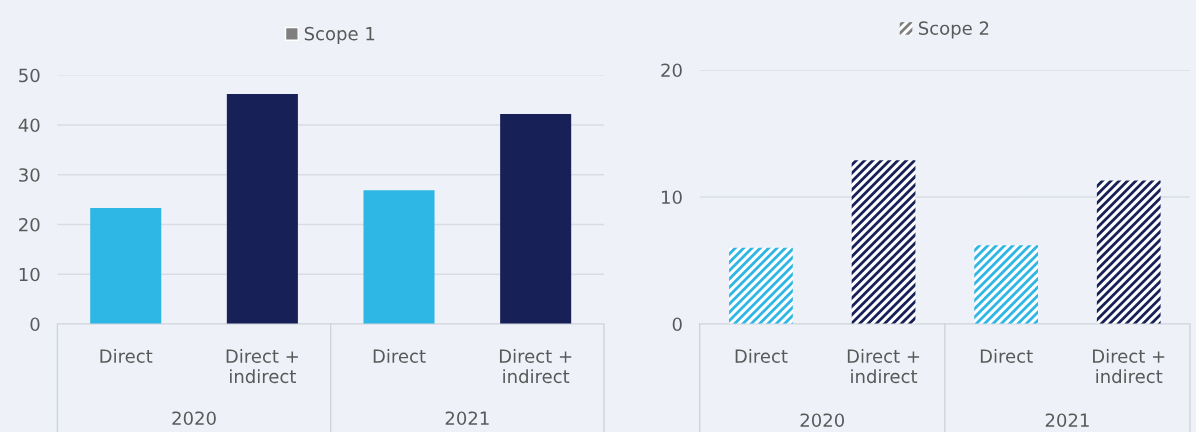 The image size is (1196, 432). What do you see at coordinates (29, 175) in the screenshot?
I see `y-tick-label: 30` at bounding box center [29, 175].